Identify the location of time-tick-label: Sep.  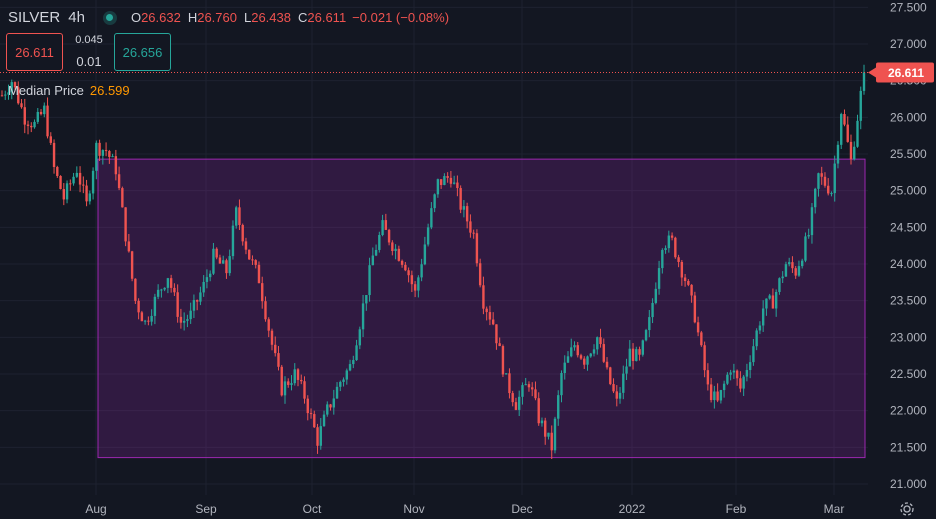
(206, 509).